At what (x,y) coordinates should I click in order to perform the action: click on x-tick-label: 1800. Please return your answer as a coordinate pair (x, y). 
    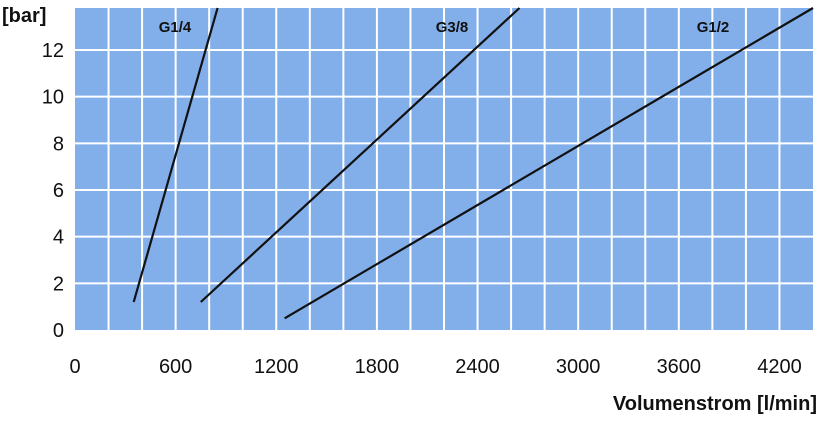
    Looking at the image, I should click on (377, 367).